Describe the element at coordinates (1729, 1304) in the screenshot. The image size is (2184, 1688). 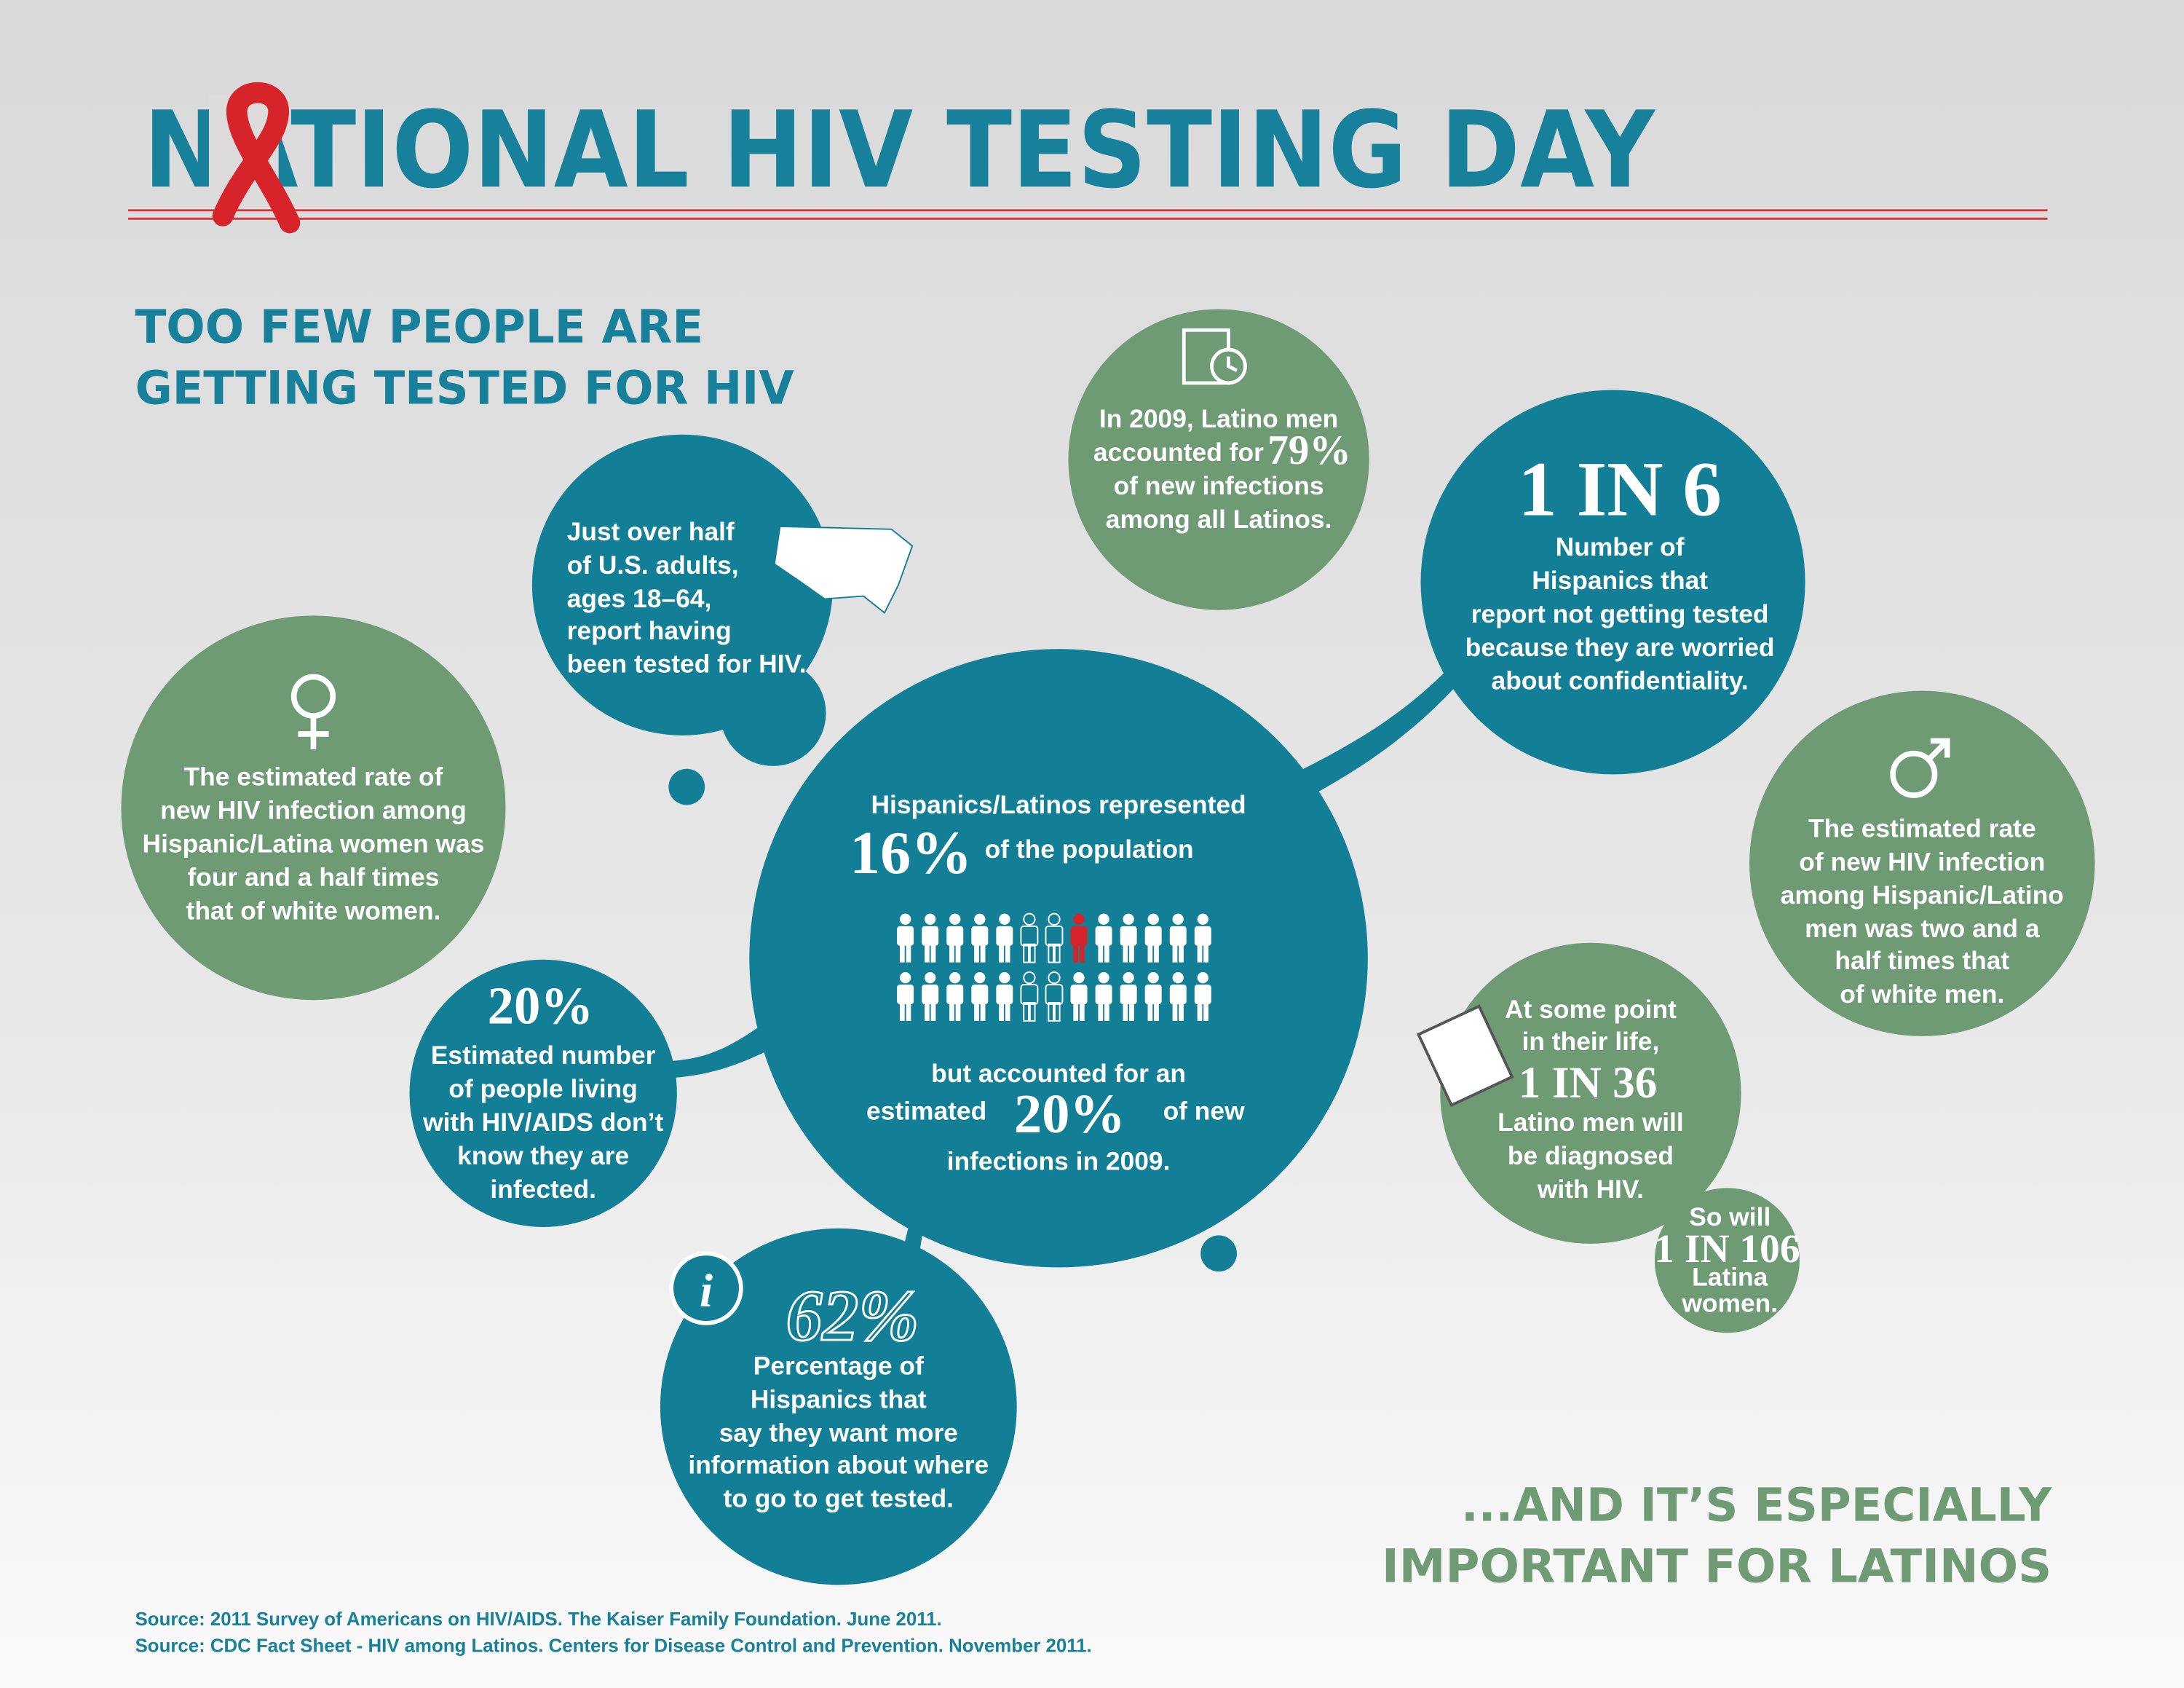
I see `bubble-text: women.` at that location.